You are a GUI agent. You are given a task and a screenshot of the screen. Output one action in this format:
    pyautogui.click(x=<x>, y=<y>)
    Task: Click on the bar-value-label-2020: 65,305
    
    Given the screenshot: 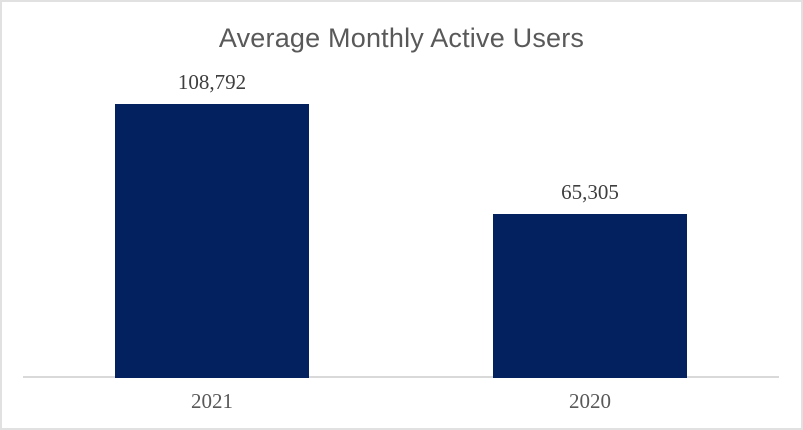 What is the action you would take?
    pyautogui.click(x=590, y=192)
    